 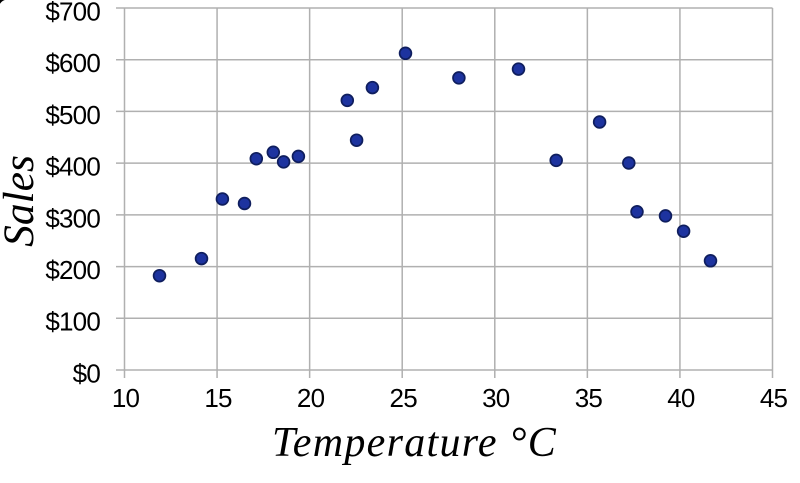 I want to click on svg-text: 20, so click(x=311, y=398).